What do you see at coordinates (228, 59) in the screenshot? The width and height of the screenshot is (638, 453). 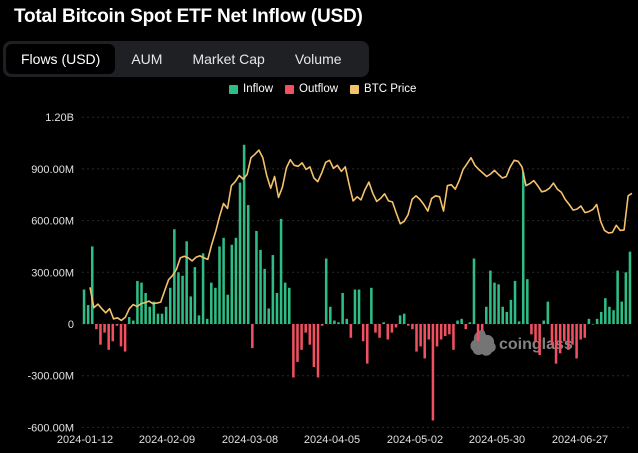 I see `tab-market-cap: Market Cap` at bounding box center [228, 59].